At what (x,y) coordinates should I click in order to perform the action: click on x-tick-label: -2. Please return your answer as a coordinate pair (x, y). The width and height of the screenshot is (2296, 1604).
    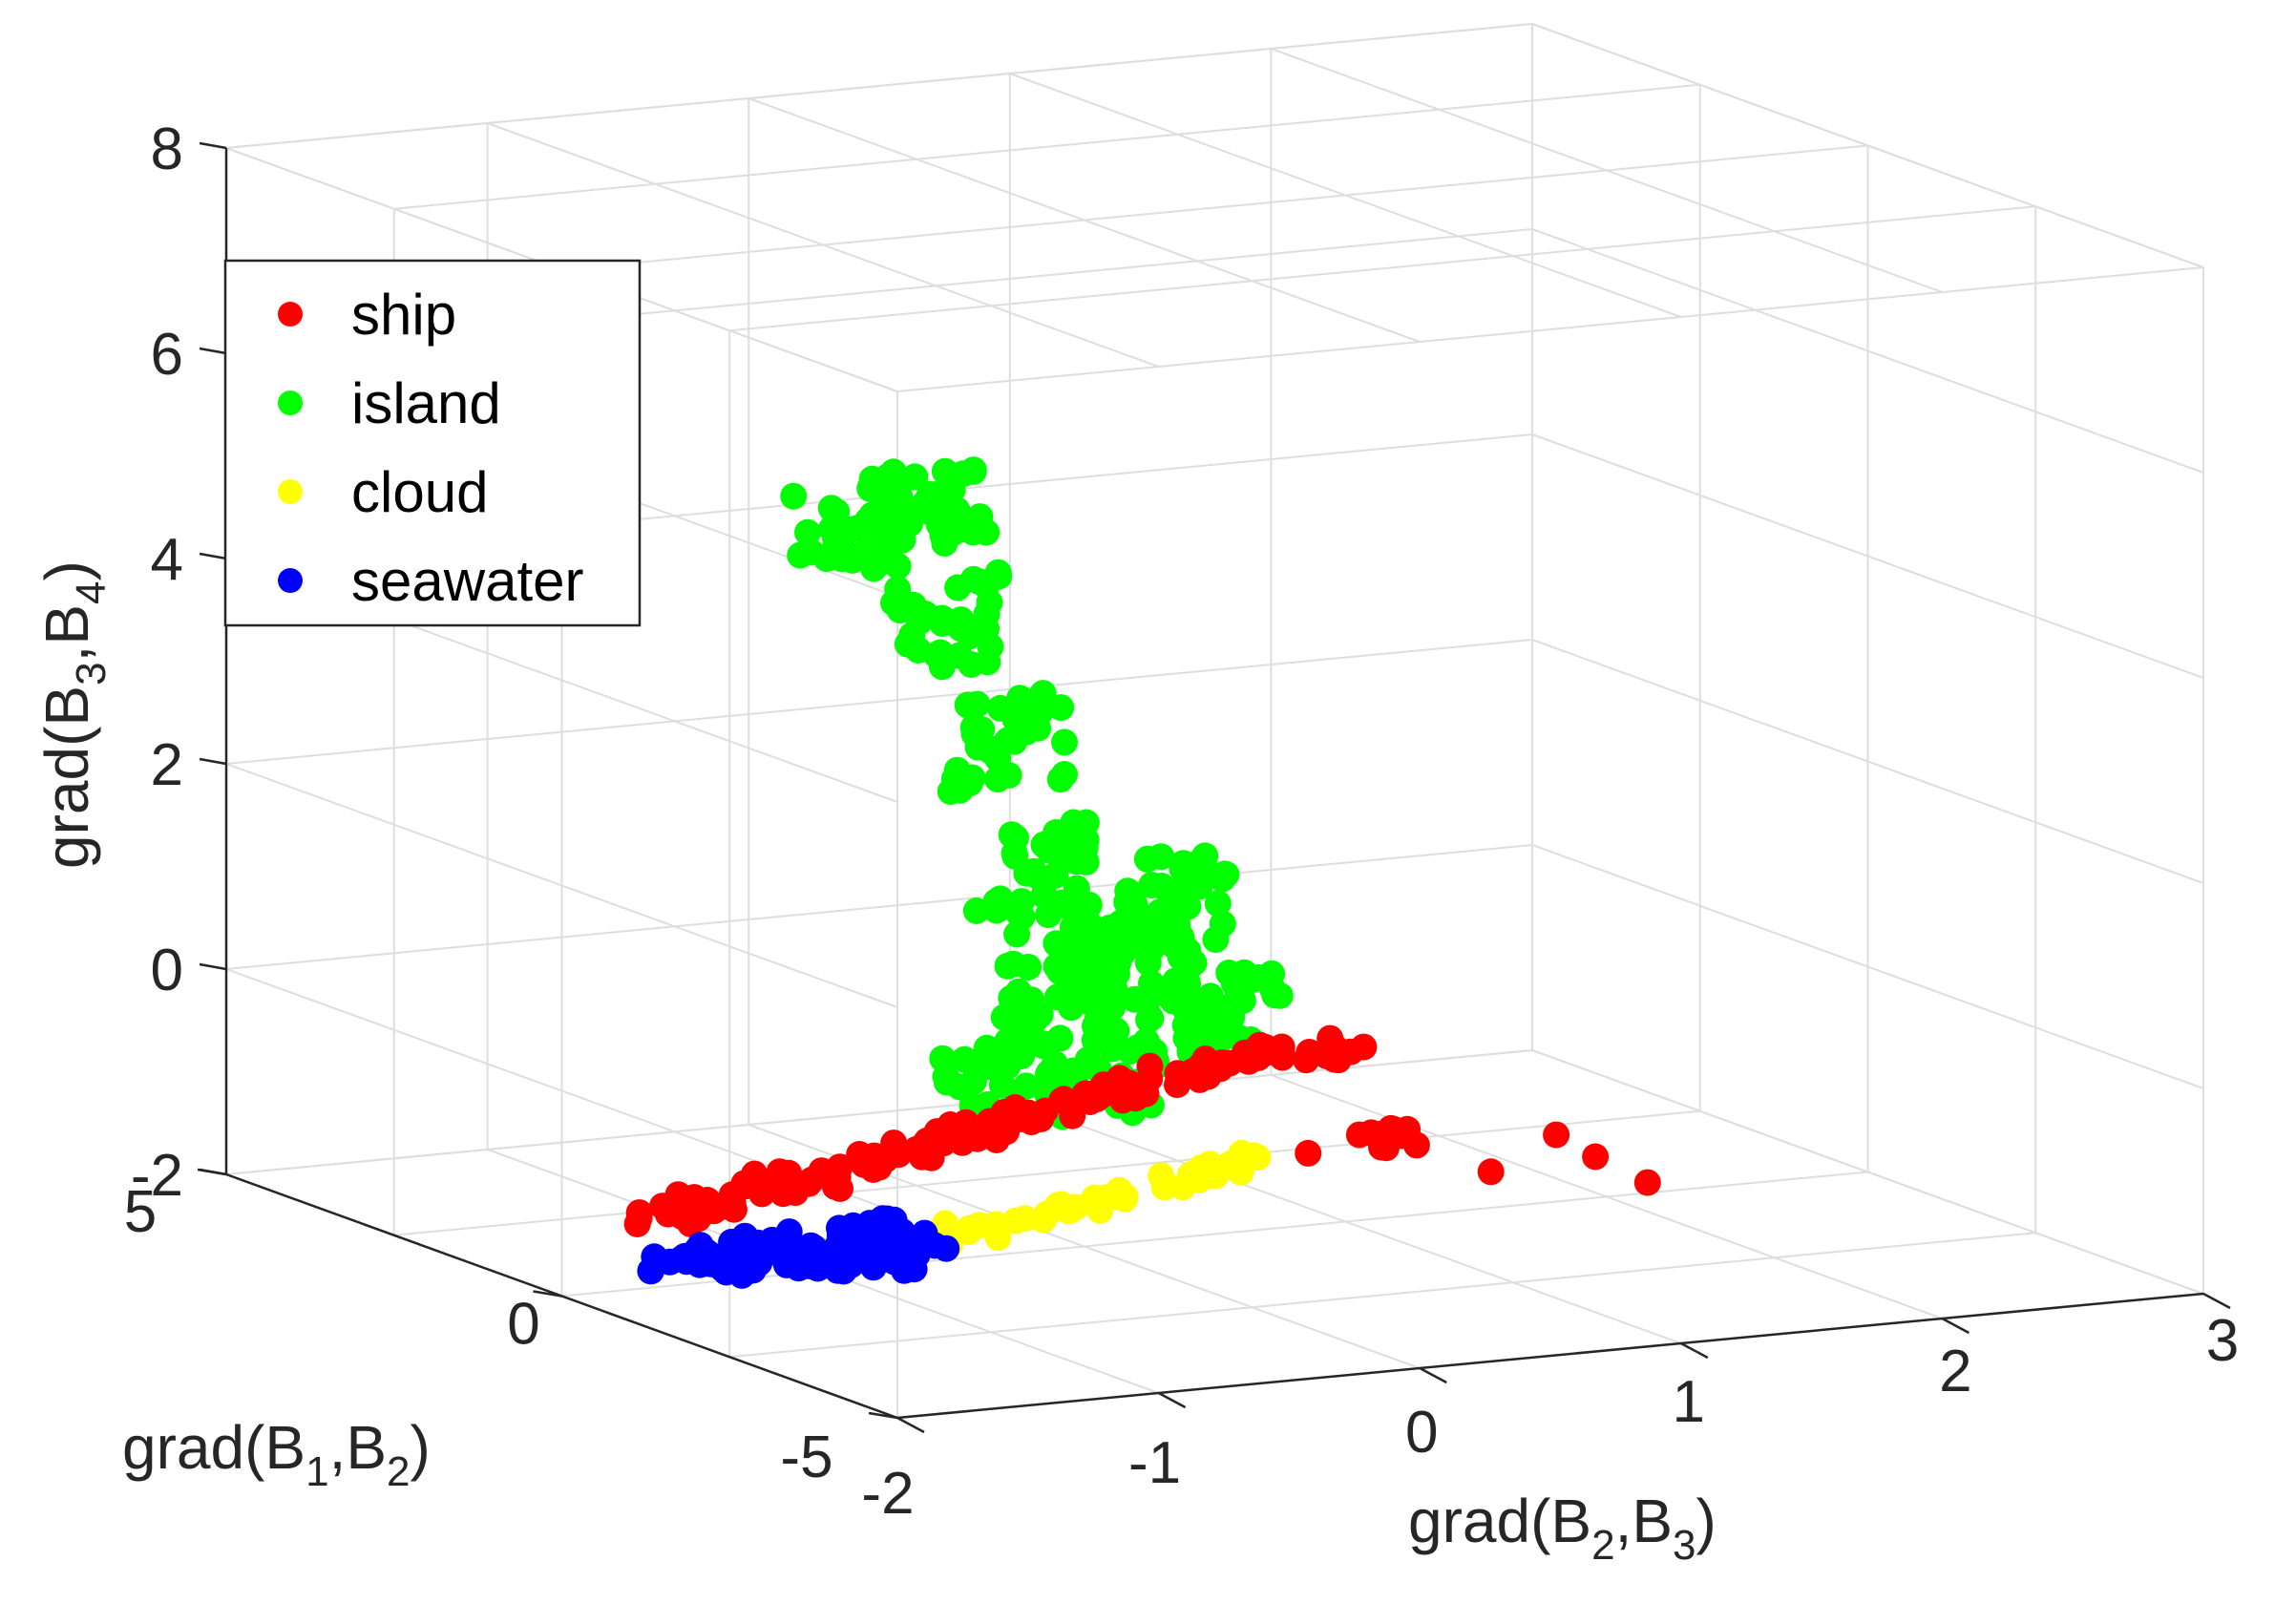
    Looking at the image, I should click on (888, 1494).